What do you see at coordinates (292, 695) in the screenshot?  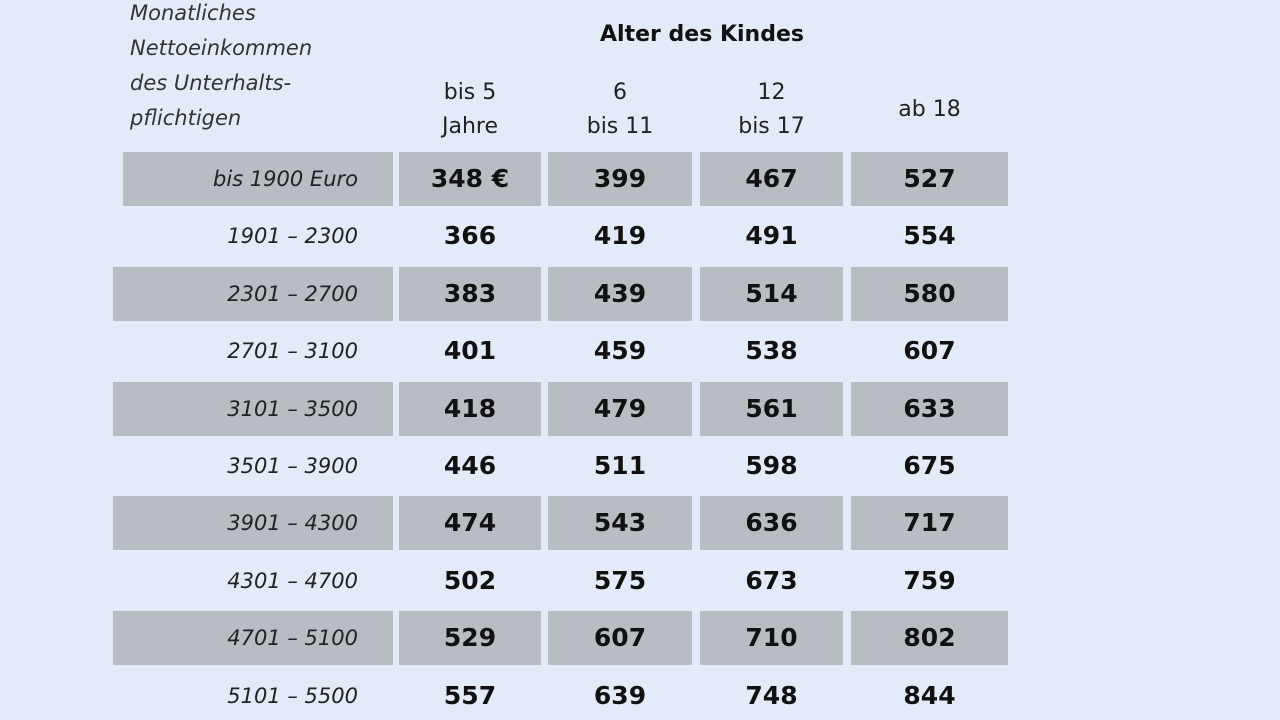 I see `income-range: 5101 – 5500` at bounding box center [292, 695].